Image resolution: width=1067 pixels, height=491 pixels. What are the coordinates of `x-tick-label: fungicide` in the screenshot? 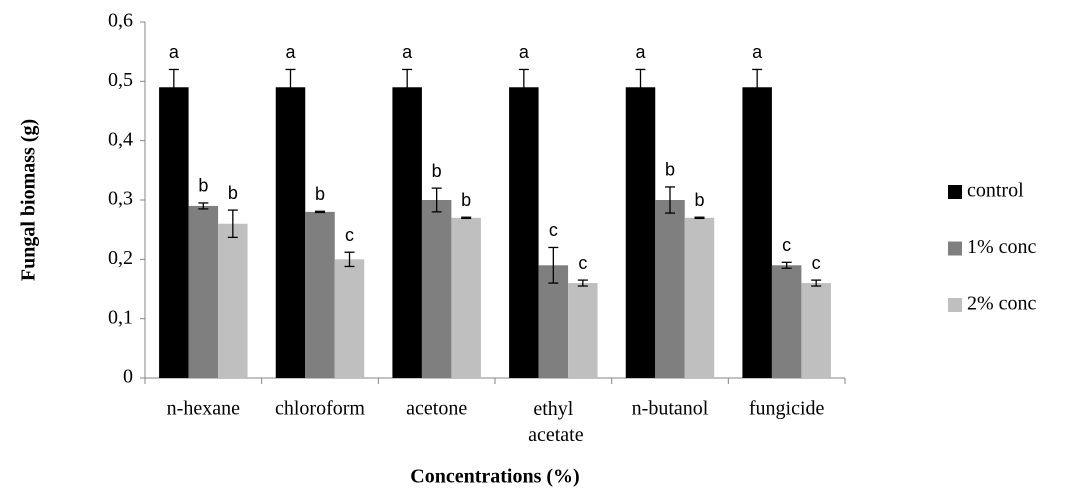 It's located at (787, 409).